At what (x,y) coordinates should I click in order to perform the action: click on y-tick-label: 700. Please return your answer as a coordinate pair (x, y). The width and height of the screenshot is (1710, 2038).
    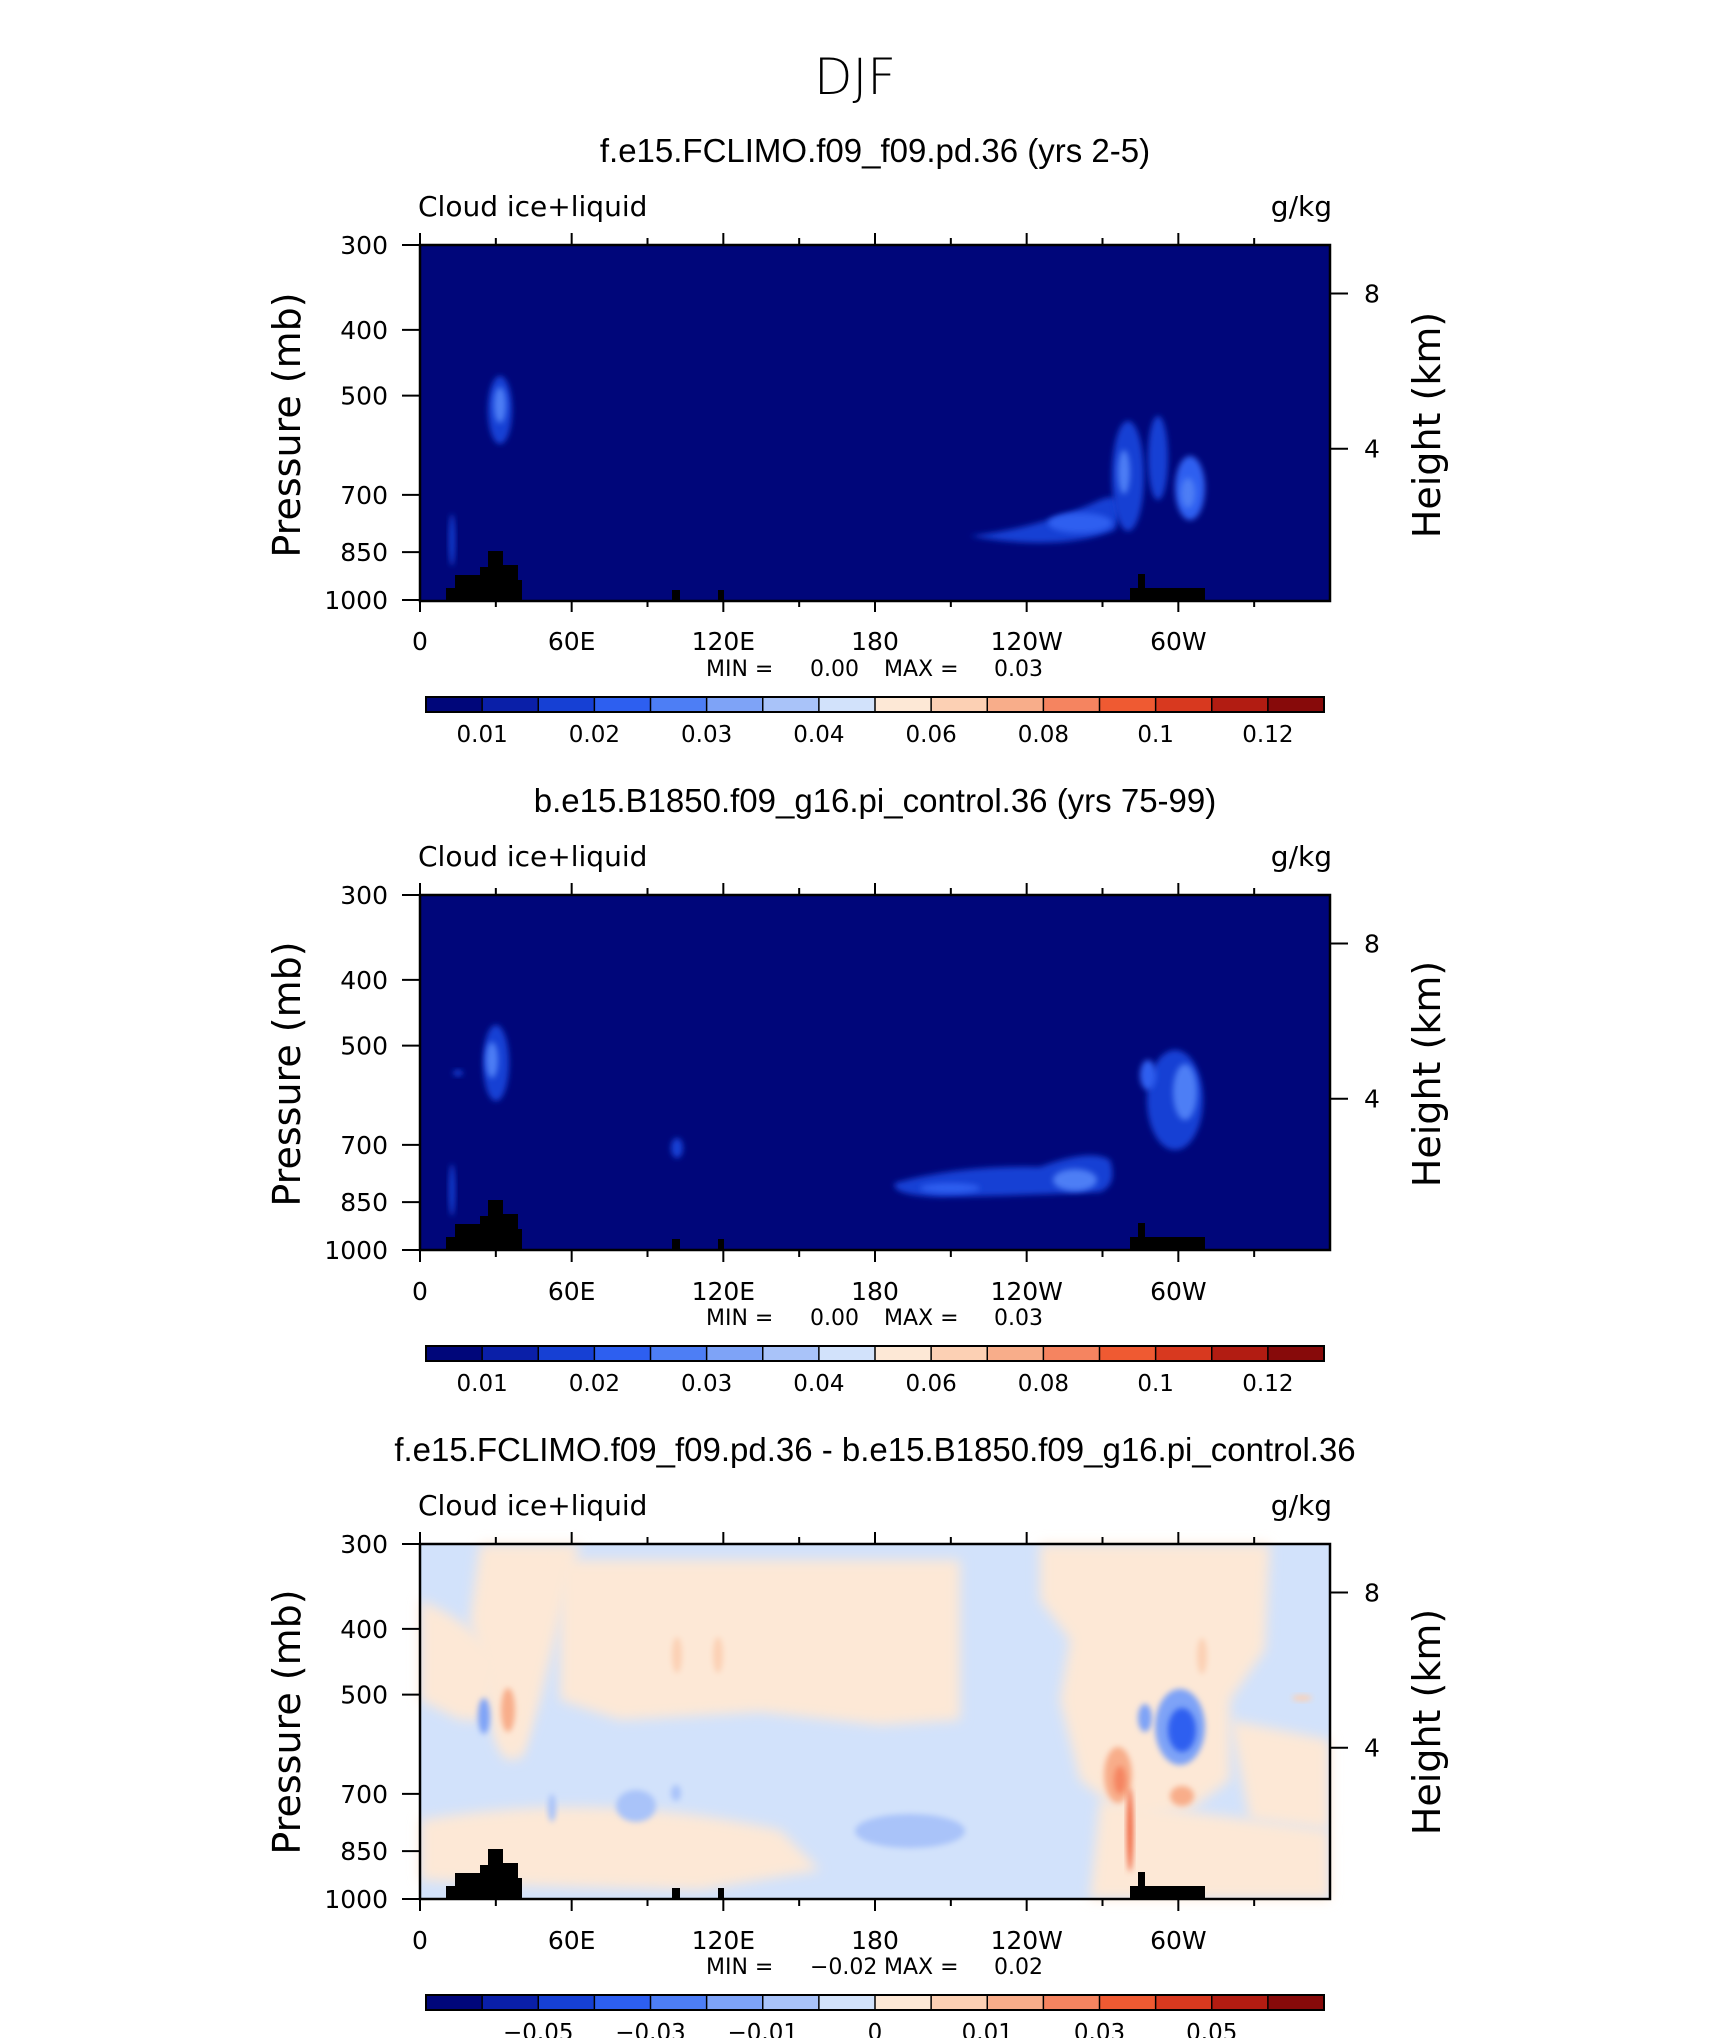
    Looking at the image, I should click on (364, 1794).